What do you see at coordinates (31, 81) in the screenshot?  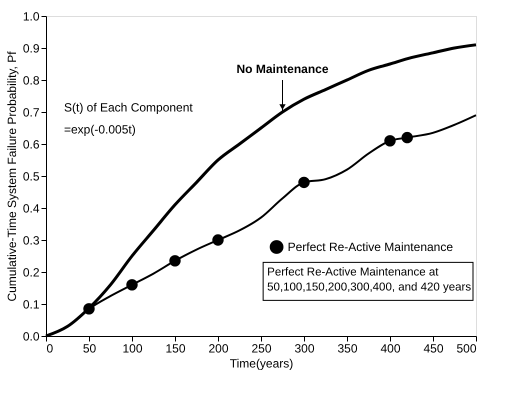 I see `y-tick-label: 0.8` at bounding box center [31, 81].